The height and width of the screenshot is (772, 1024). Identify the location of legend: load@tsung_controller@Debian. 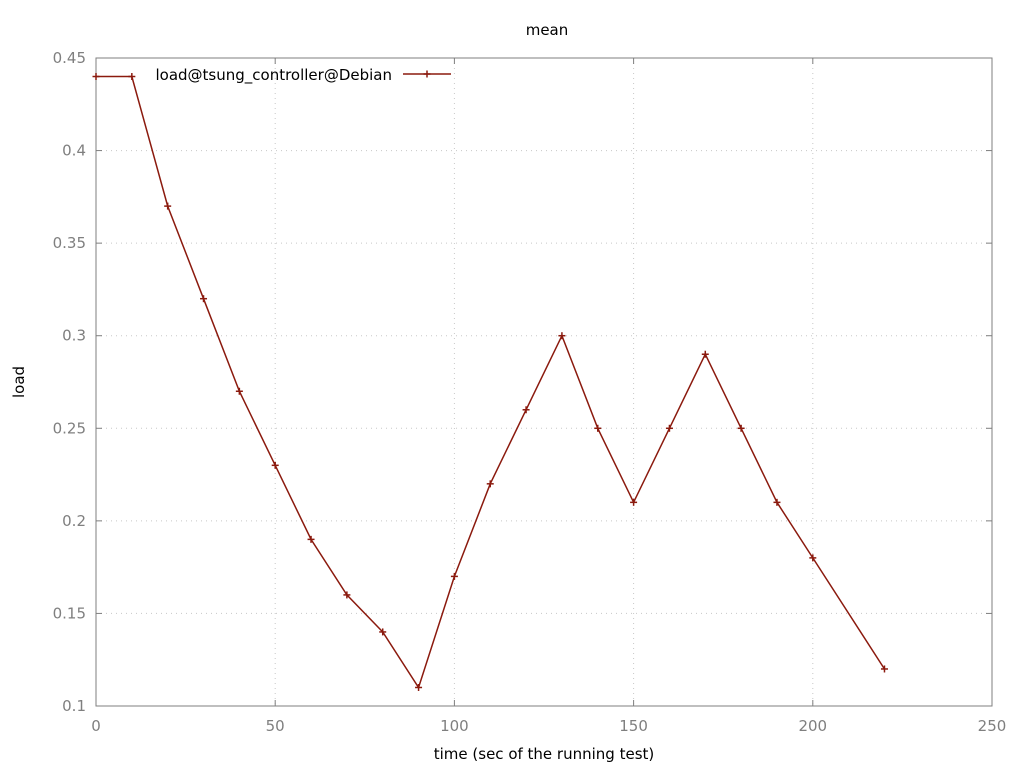
(303, 75).